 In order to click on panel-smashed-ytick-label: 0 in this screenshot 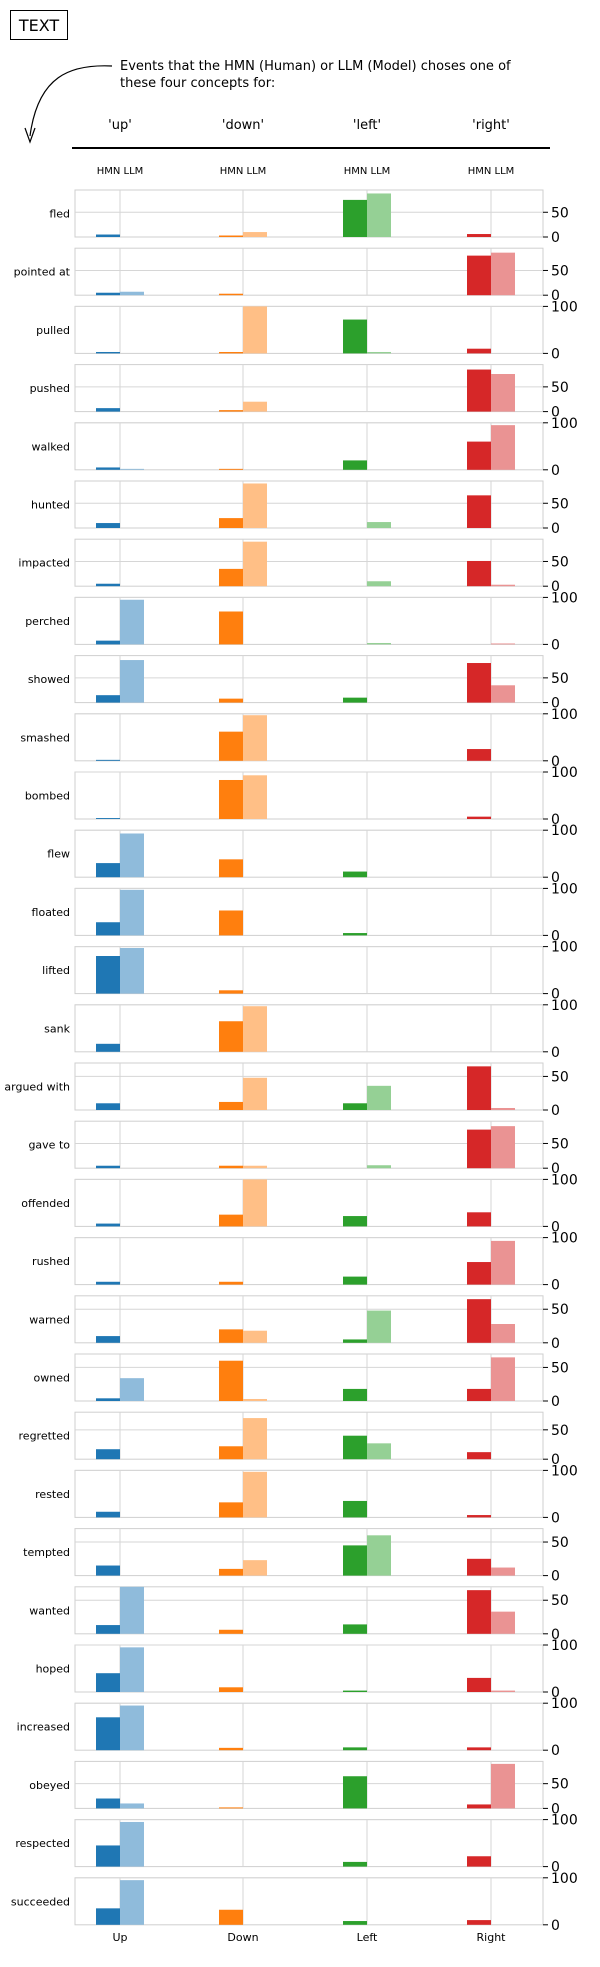, I will do `click(555, 762)`.